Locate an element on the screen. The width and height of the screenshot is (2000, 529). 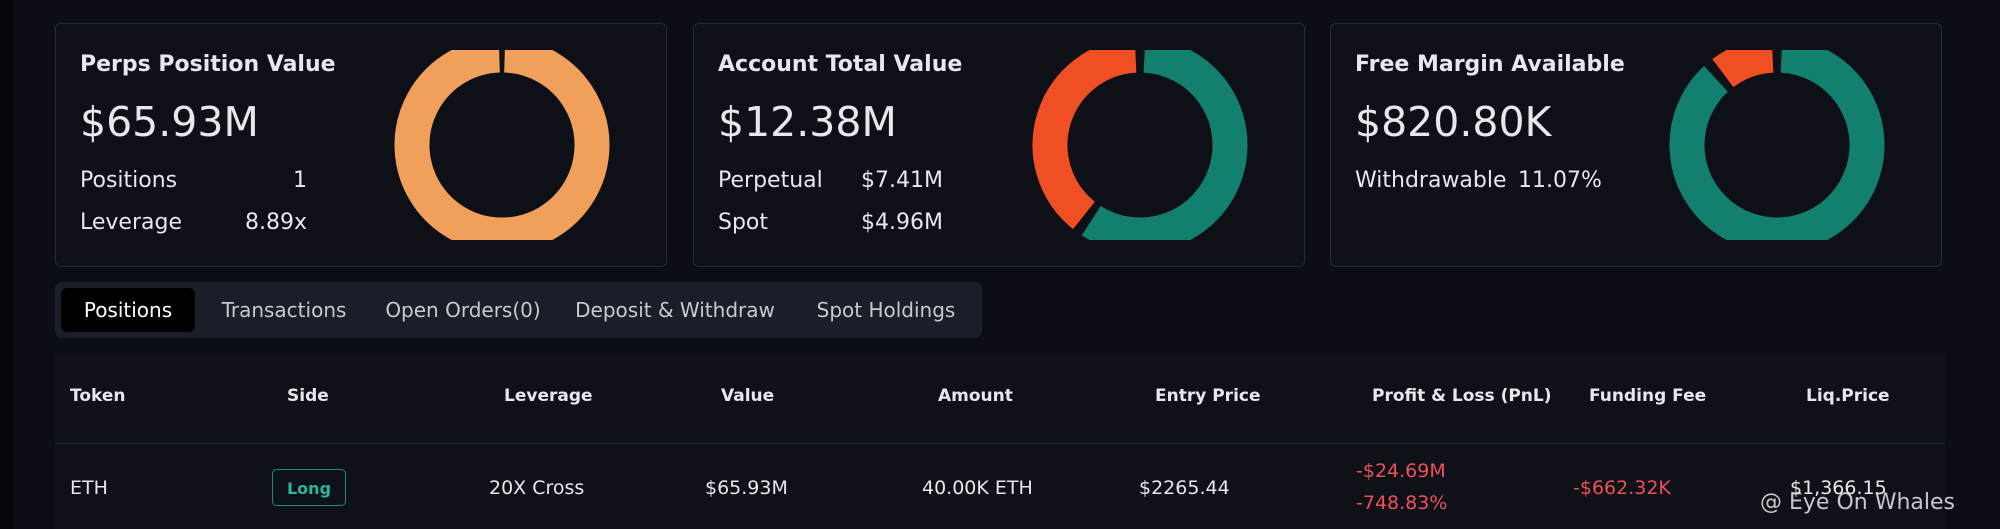
side-badge: Long is located at coordinates (309, 487).